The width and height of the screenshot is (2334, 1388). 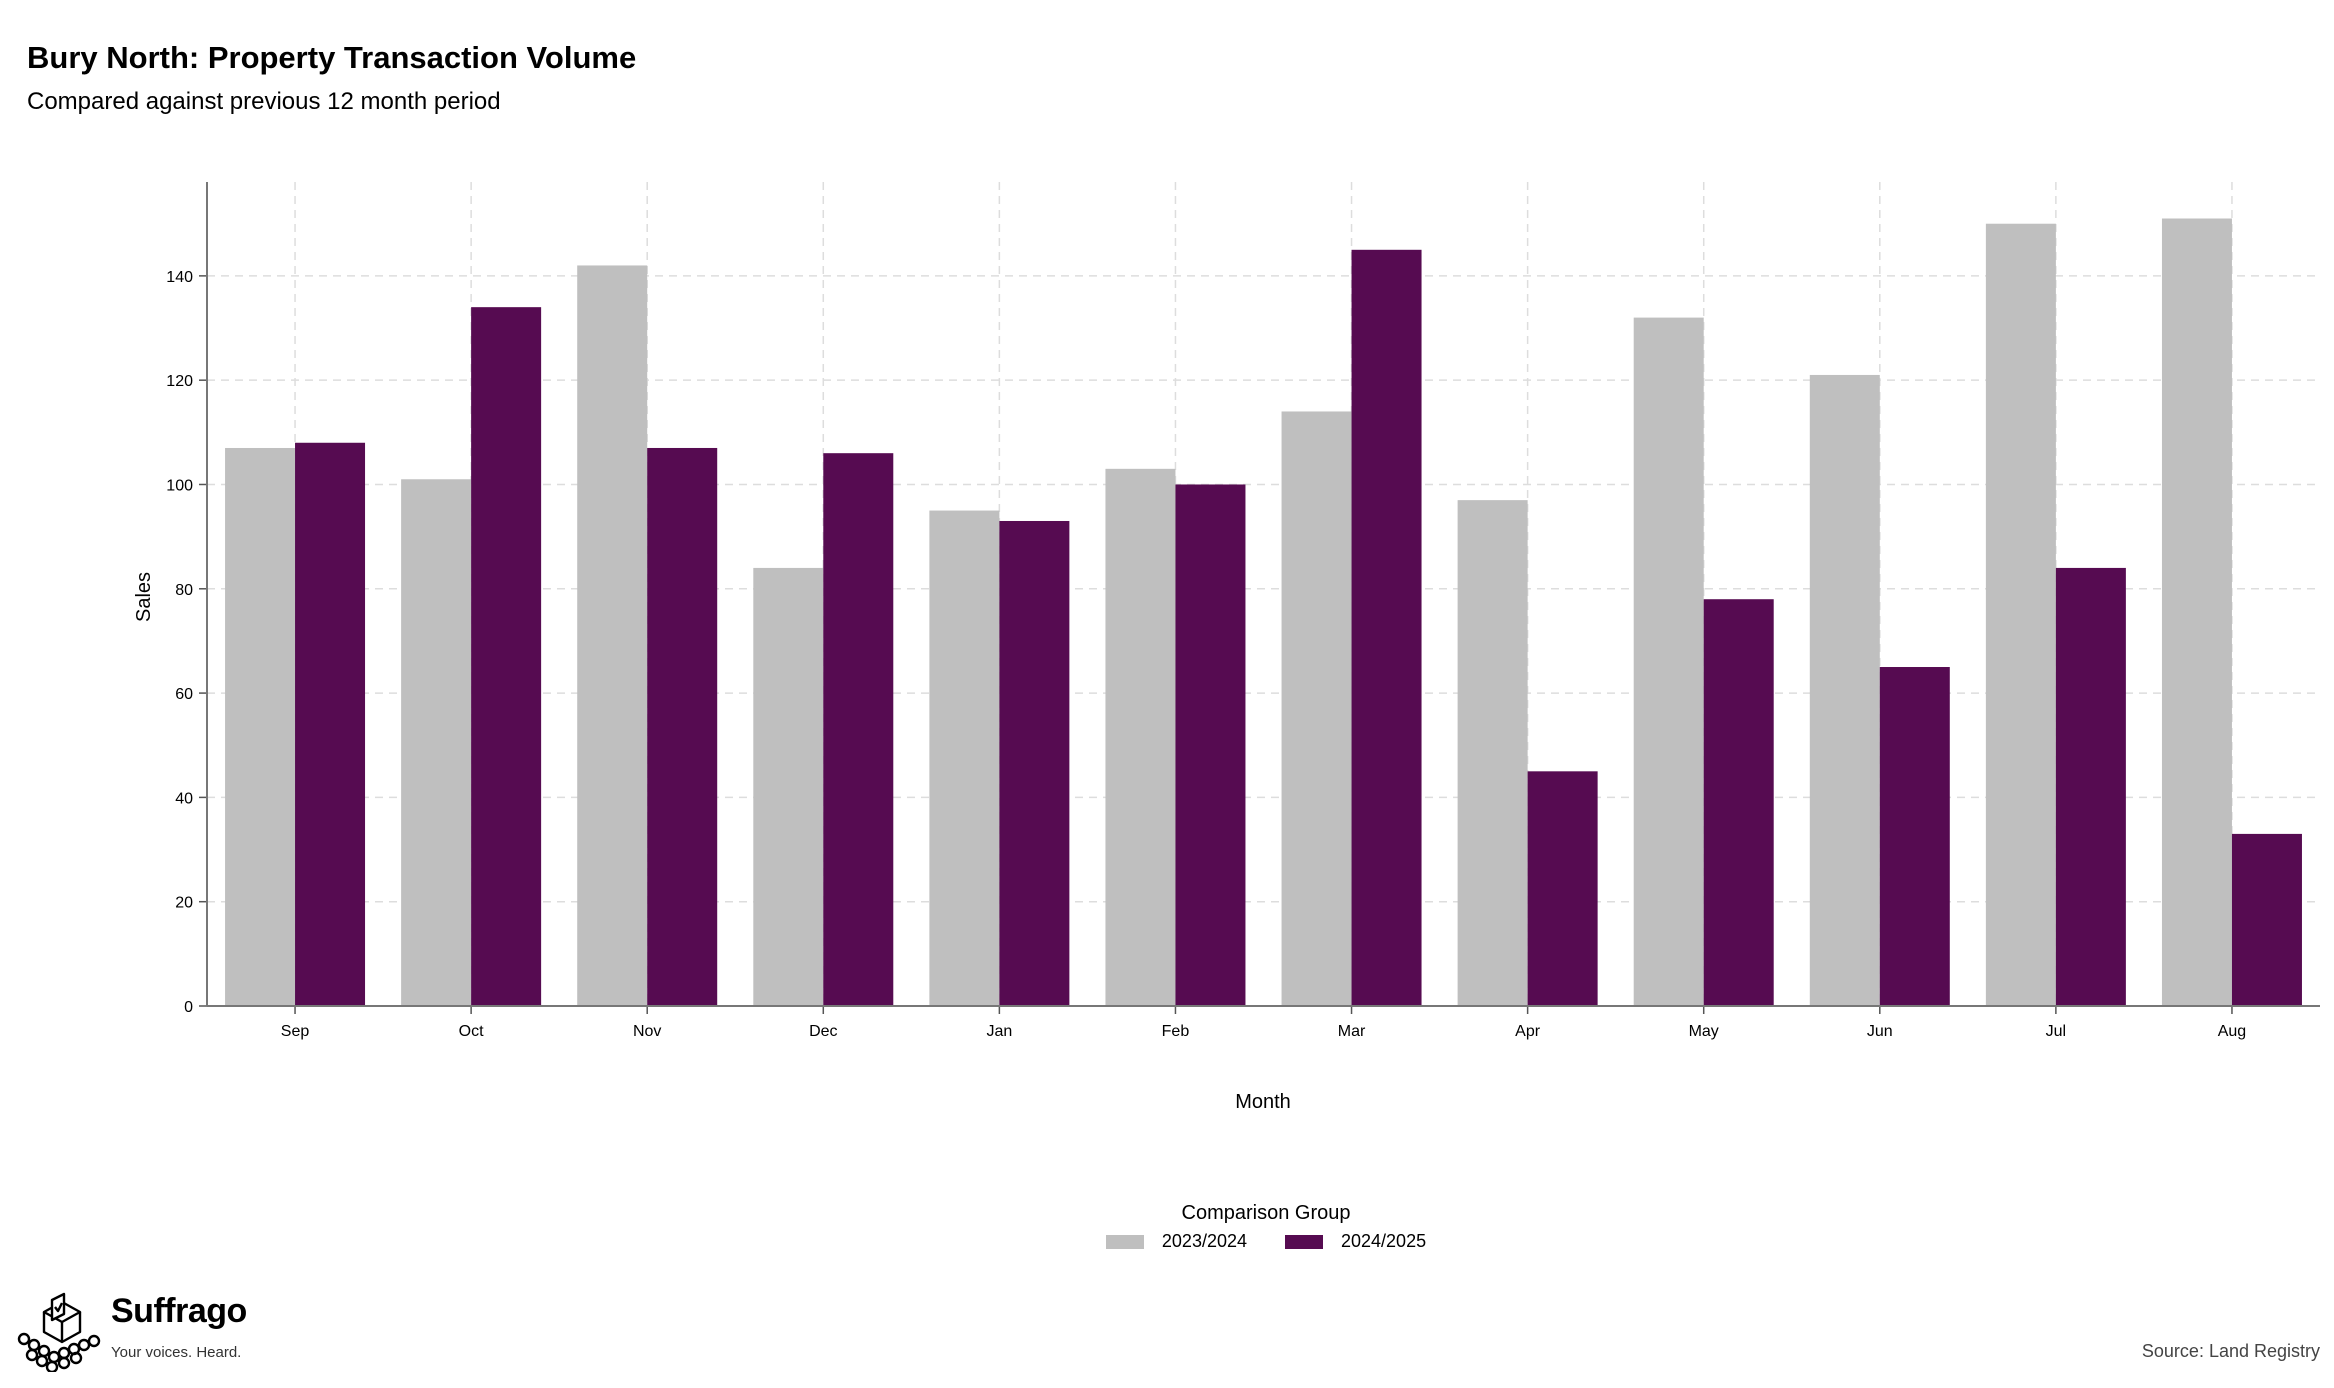 What do you see at coordinates (1304, 1241) in the screenshot?
I see `legend-swatch-2024-2025` at bounding box center [1304, 1241].